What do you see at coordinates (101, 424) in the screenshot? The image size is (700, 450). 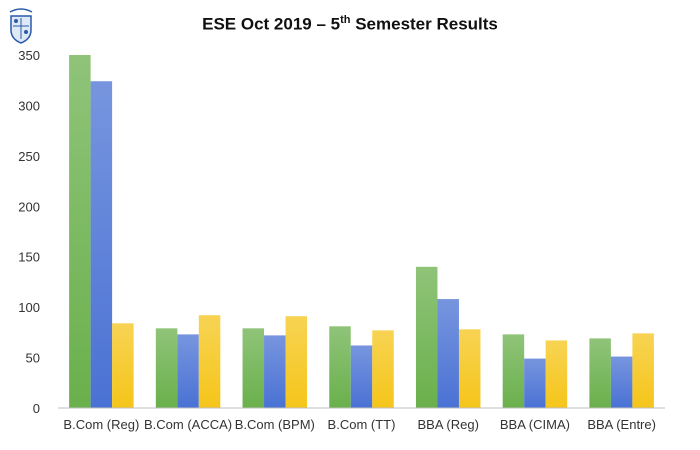 I see `x-category-label: B.Com (Reg)` at bounding box center [101, 424].